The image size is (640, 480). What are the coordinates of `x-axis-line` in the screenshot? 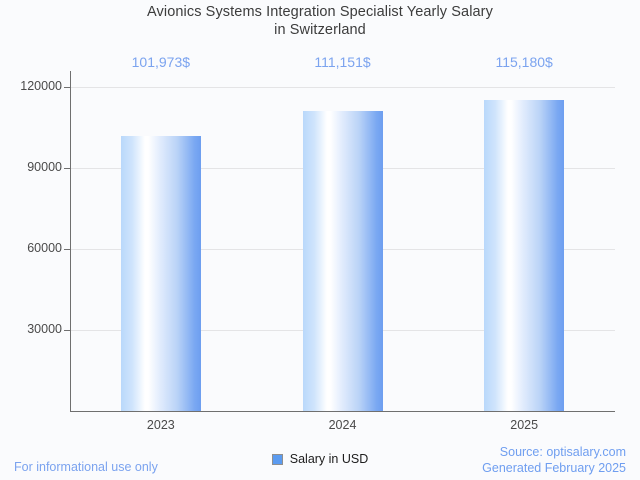 It's located at (342, 411).